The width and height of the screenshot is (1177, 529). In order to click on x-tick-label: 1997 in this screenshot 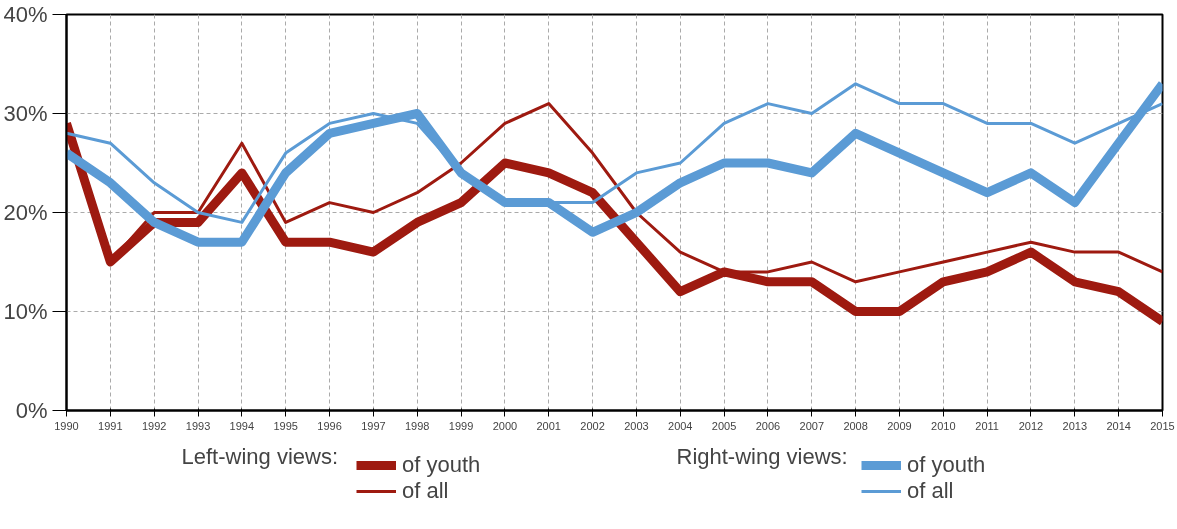, I will do `click(373, 425)`.